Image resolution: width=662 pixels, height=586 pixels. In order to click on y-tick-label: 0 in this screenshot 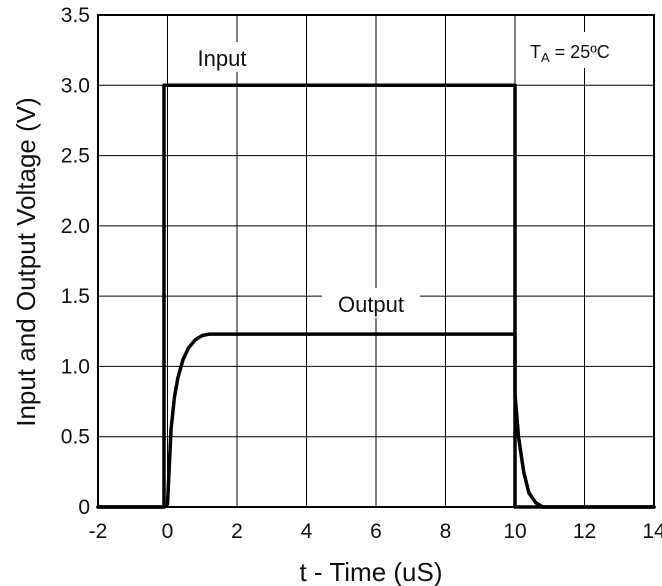, I will do `click(84, 507)`.